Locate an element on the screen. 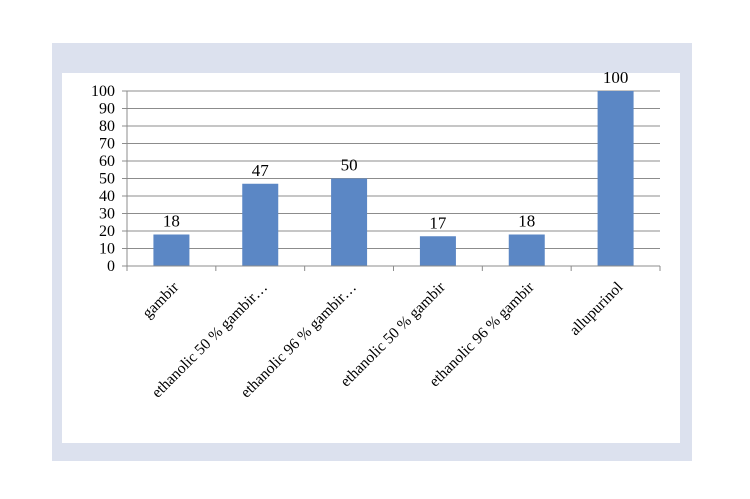 This screenshot has height=499, width=750. data-label: 100 is located at coordinates (616, 77).